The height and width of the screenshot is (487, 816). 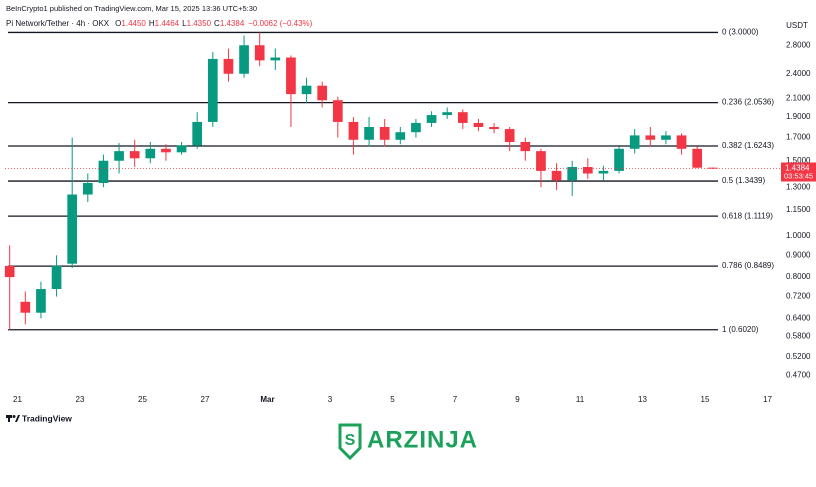 What do you see at coordinates (748, 145) in the screenshot?
I see `fib-label: 0.382 (1.6243)` at bounding box center [748, 145].